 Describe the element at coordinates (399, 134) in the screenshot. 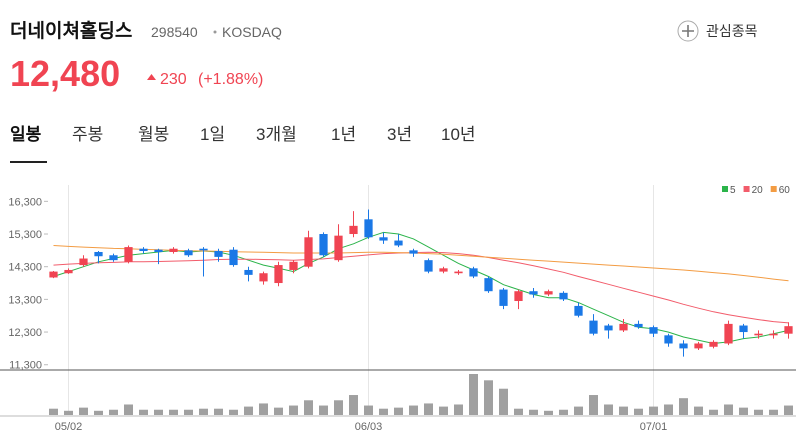

I see `tab: 3년` at that location.